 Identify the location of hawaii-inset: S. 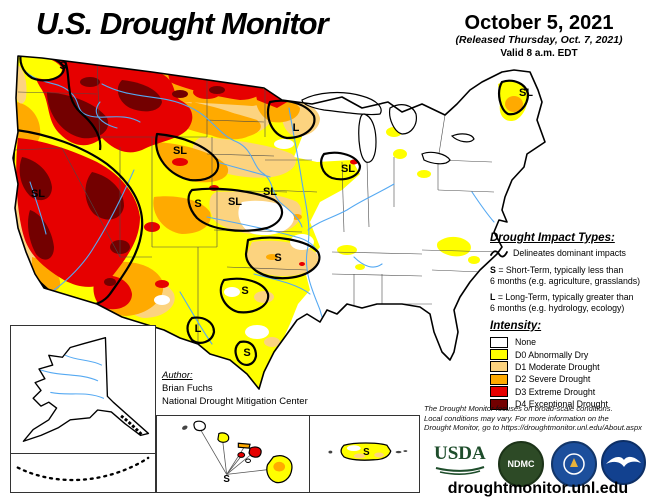
(233, 454).